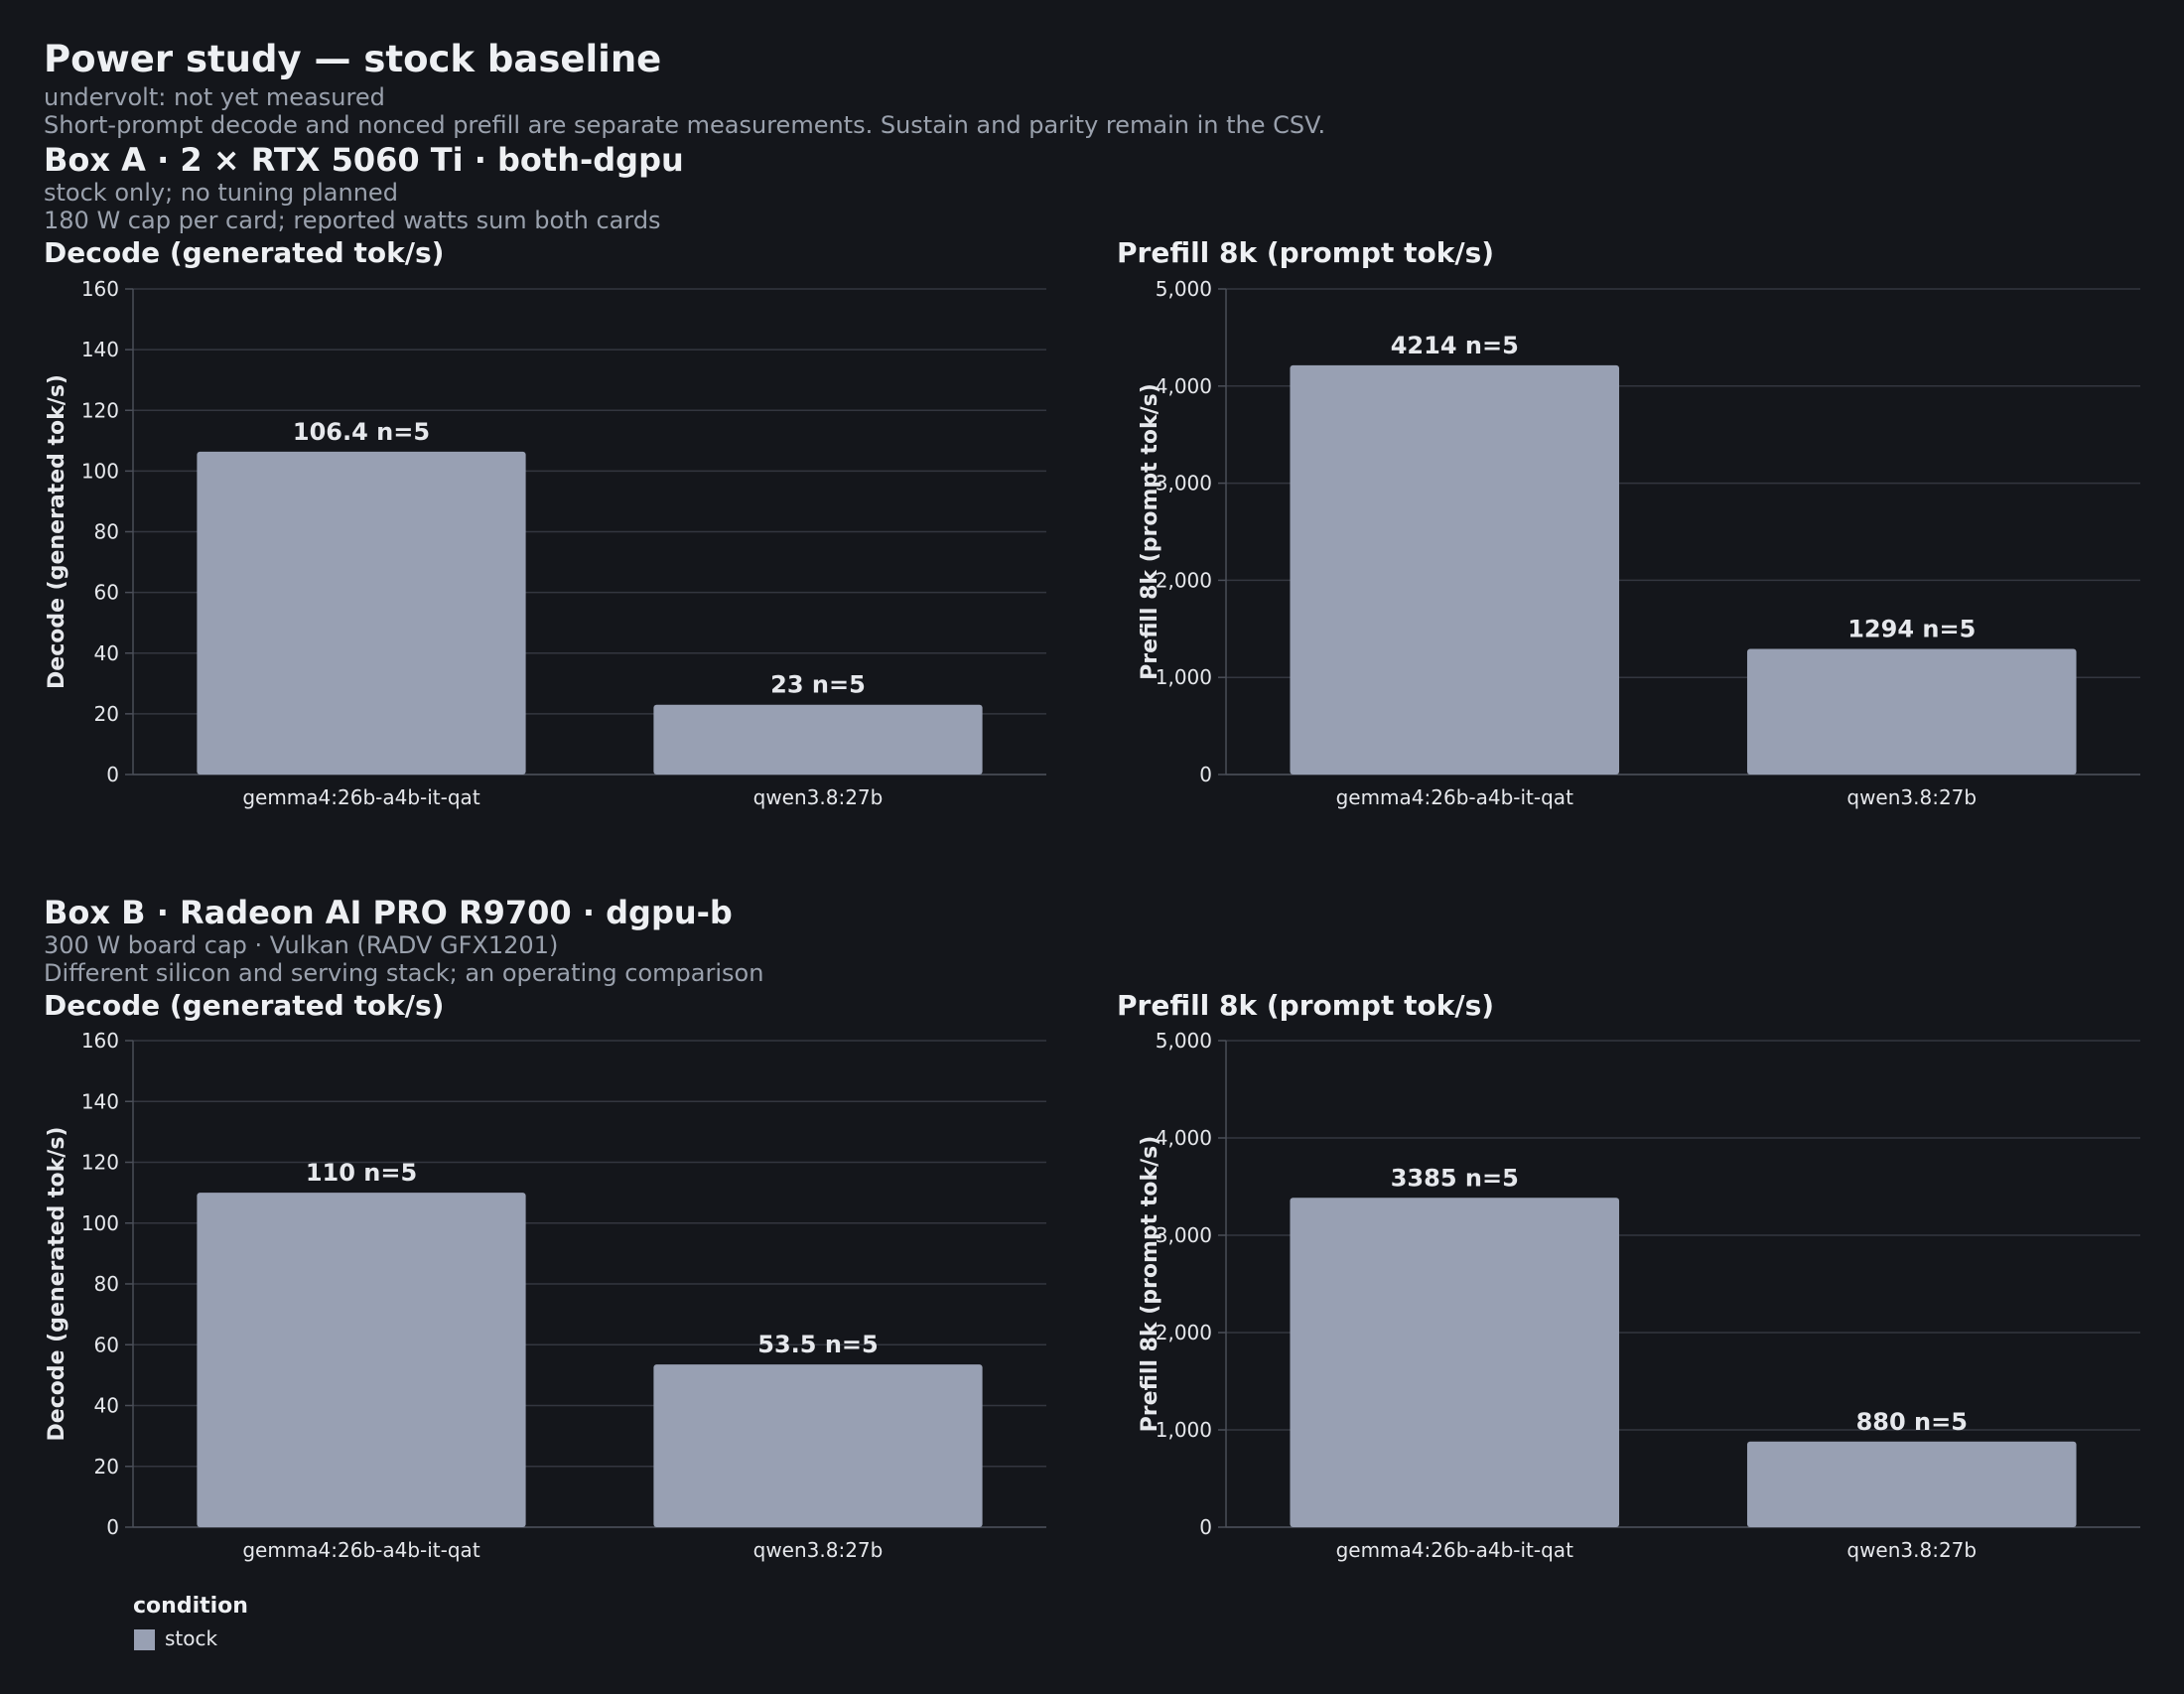 The width and height of the screenshot is (2184, 1694). Describe the element at coordinates (244, 253) in the screenshot. I see `box-a-decode-title: Decode (generated tok/s)` at that location.